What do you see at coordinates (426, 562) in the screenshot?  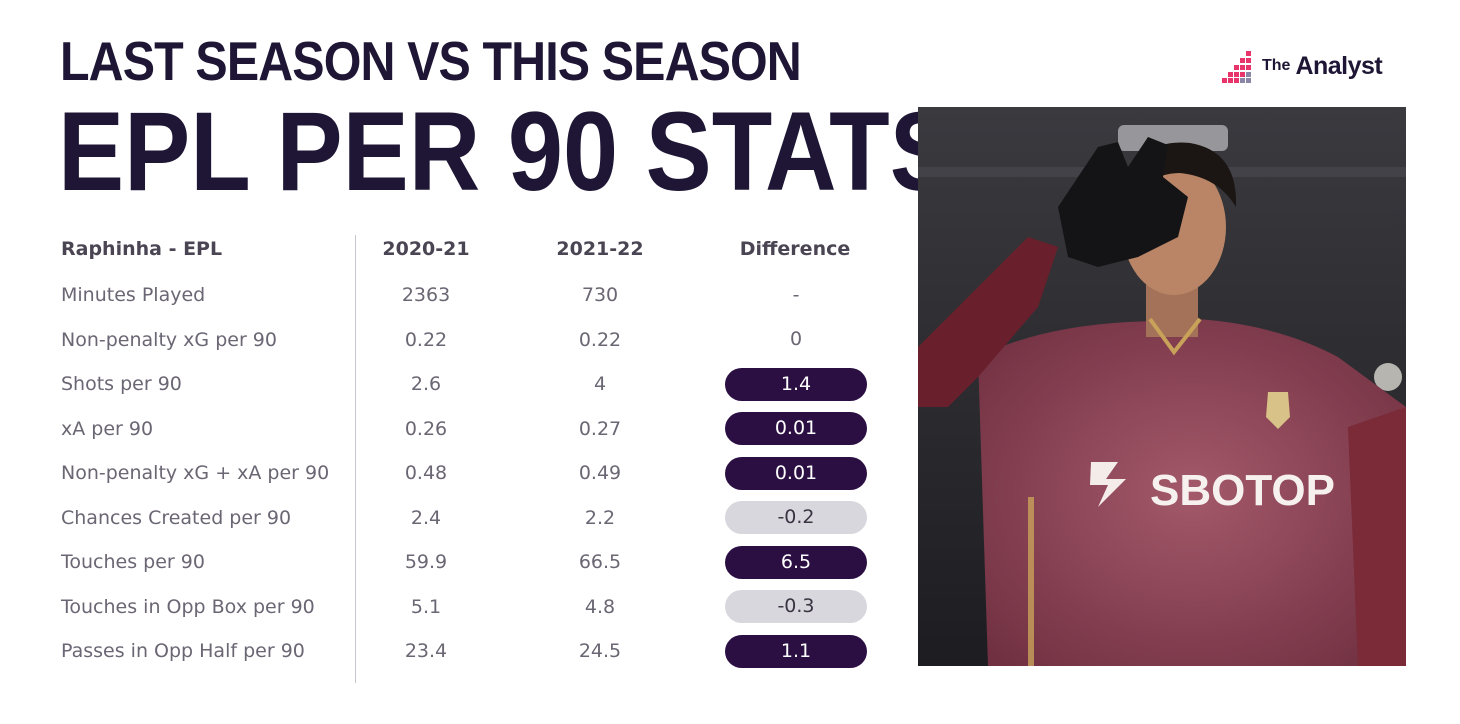 I see `row-value-2020-21: 59.9` at bounding box center [426, 562].